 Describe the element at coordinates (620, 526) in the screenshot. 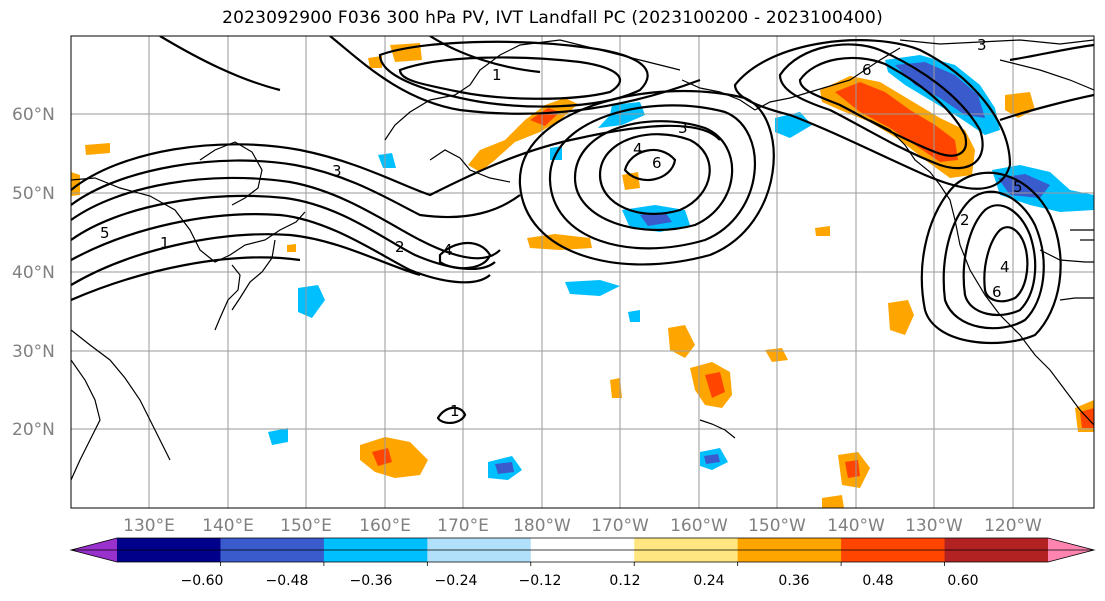

I see `lon-label: 170°W` at that location.